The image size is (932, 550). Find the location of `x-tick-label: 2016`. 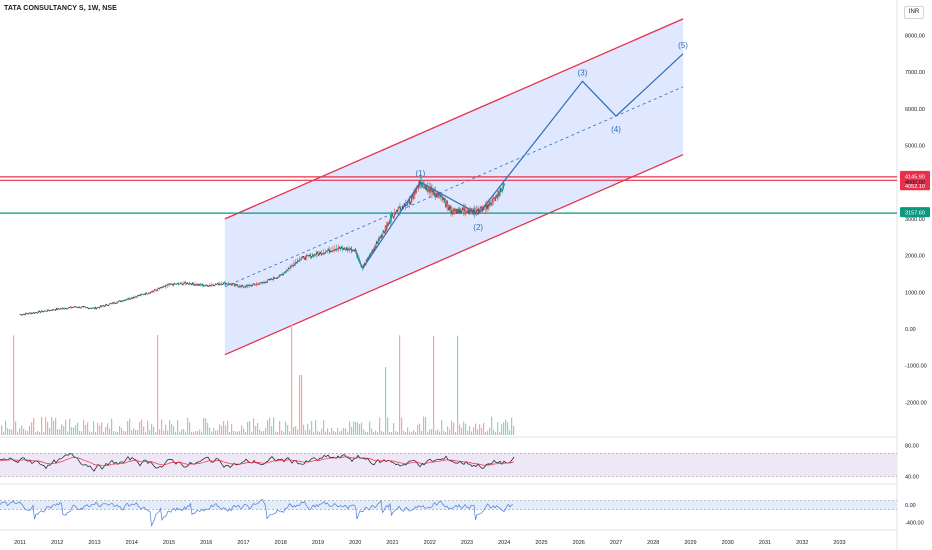

x-tick-label: 2016 is located at coordinates (206, 543).